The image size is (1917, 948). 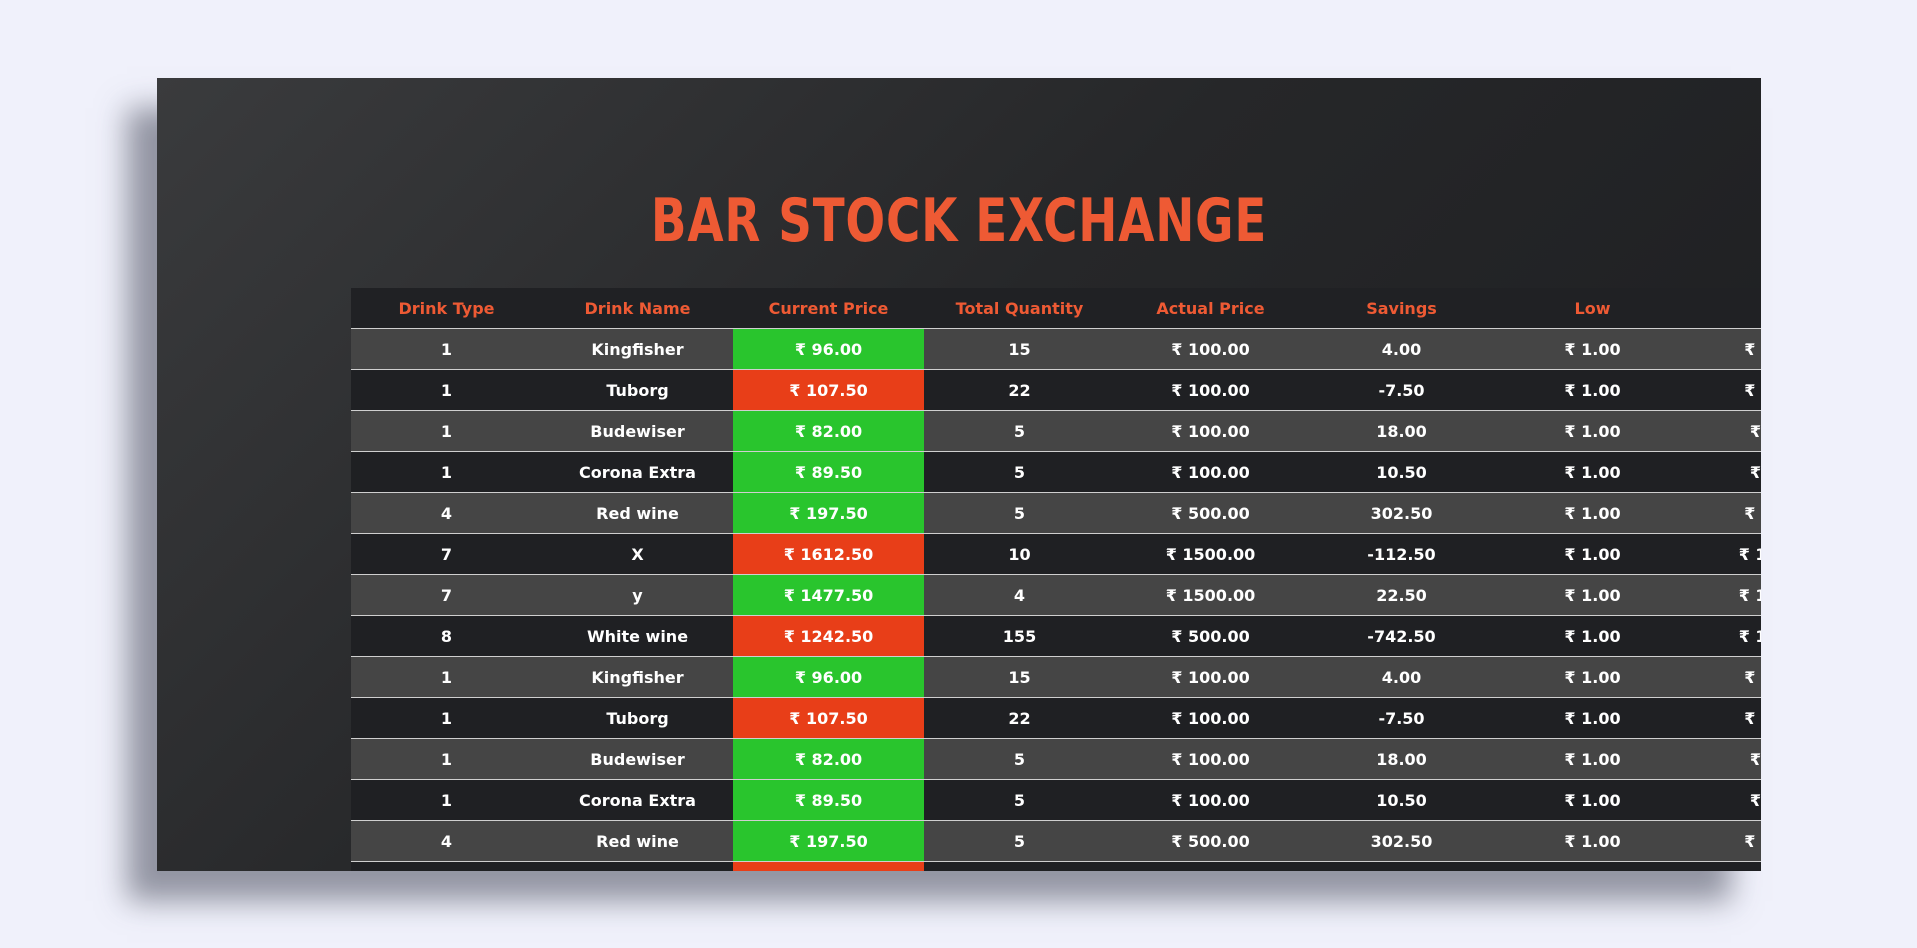 I want to click on cell-drink-type: 8, so click(x=446, y=636).